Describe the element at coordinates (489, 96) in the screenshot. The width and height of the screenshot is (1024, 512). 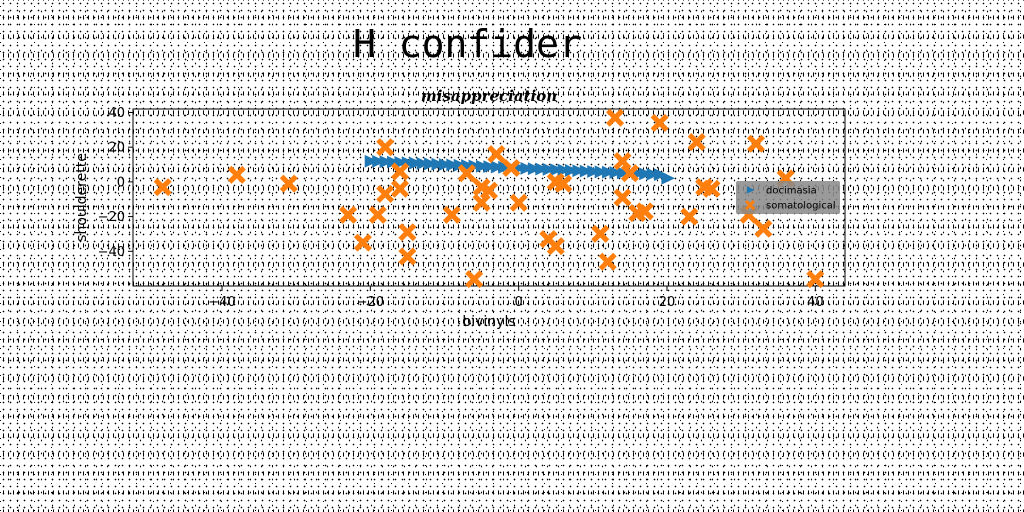
I see `chart-title: misappreciation` at that location.